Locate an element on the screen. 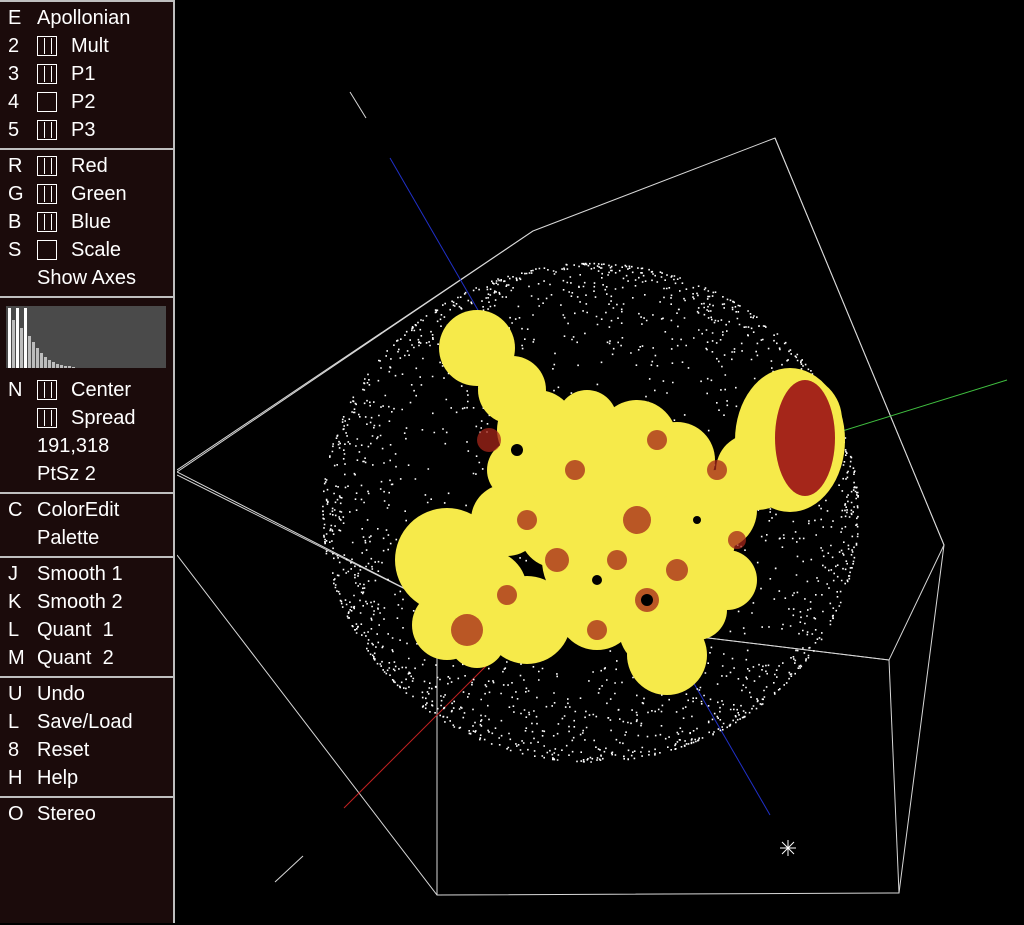 This screenshot has width=1024, height=925. shortcut-key: O is located at coordinates (16, 813).